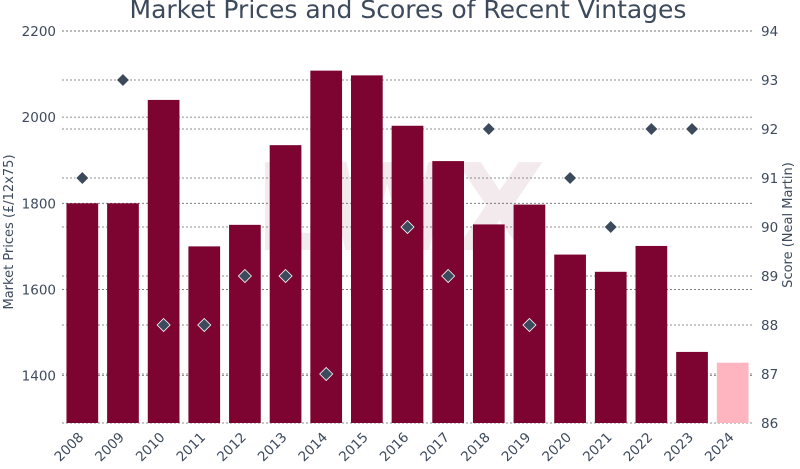  Describe the element at coordinates (769, 424) in the screenshot. I see `right-tick-label: 86` at that location.